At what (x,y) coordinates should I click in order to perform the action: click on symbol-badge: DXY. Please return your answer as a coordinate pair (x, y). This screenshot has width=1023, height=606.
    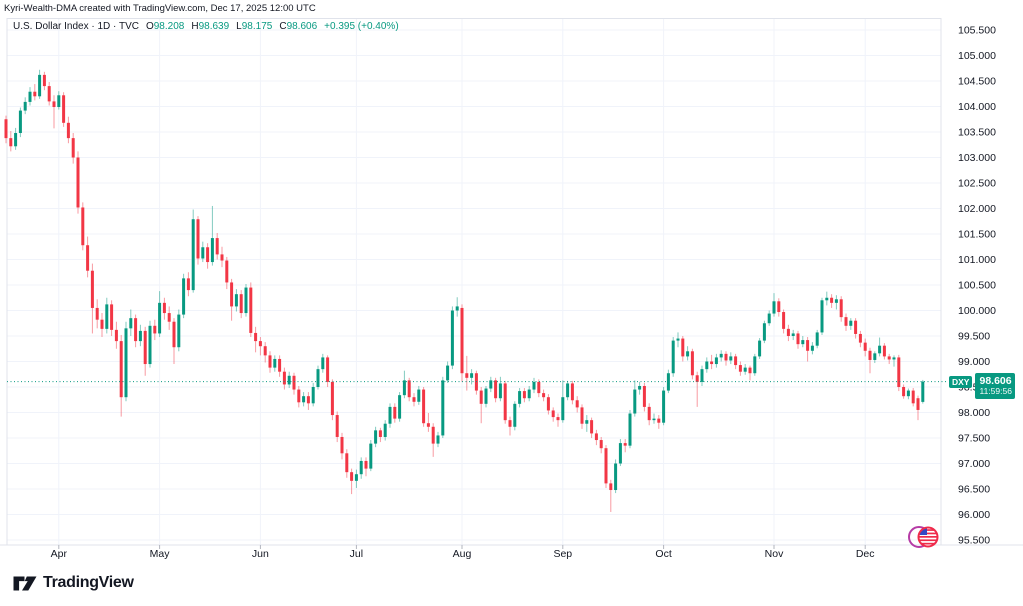
    Looking at the image, I should click on (961, 382).